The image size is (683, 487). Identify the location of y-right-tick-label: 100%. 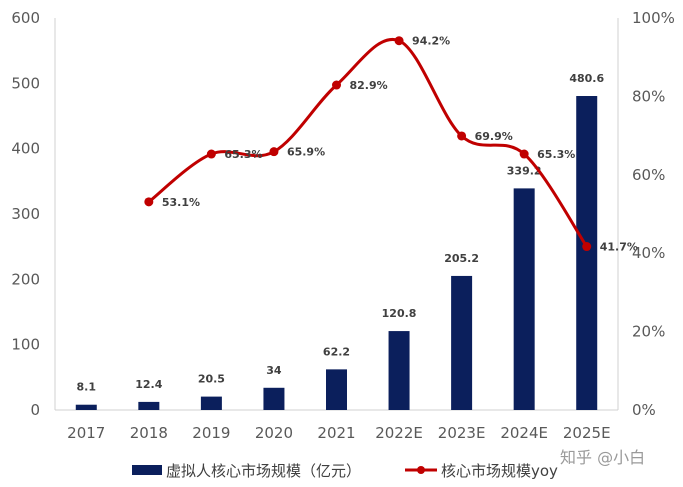
(653, 18).